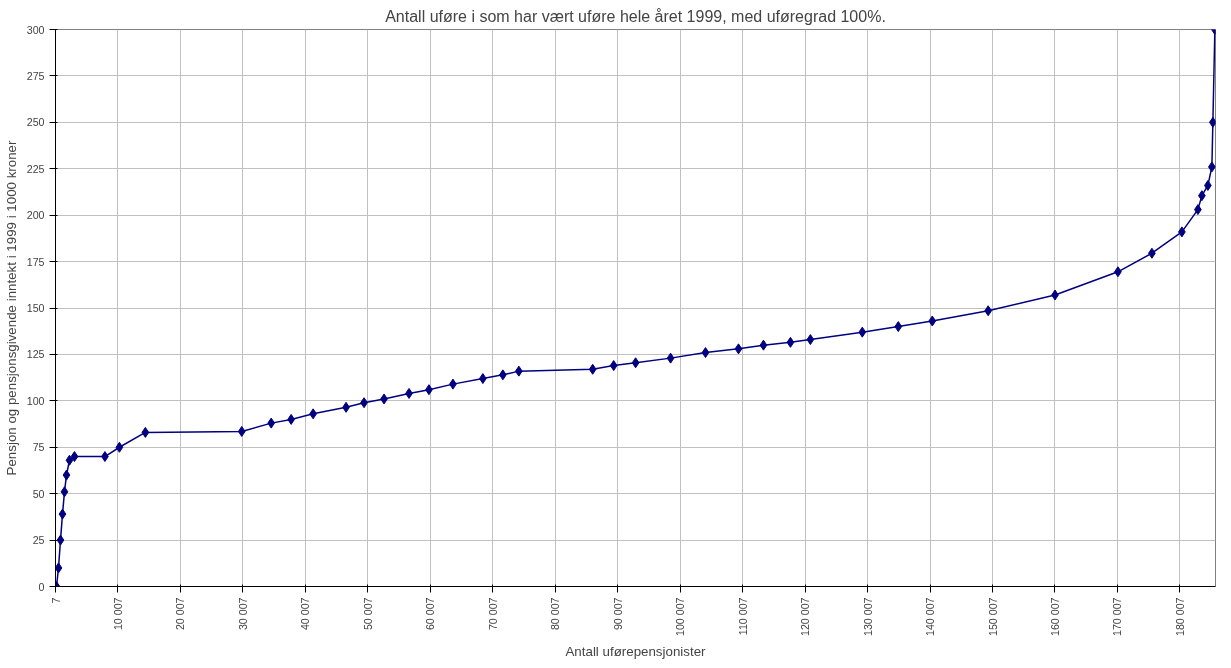  Describe the element at coordinates (1055, 617) in the screenshot. I see `x-tick-label: 160 007` at that location.